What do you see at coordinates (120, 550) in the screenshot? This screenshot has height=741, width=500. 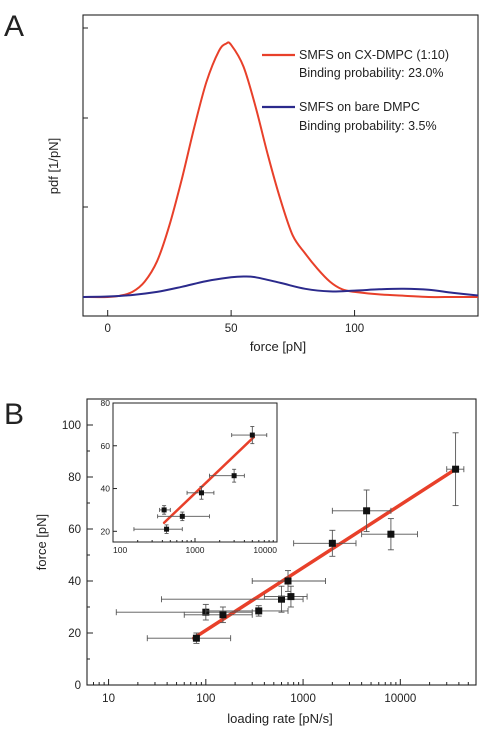 I see `inset-x-tick-label: 100` at bounding box center [120, 550].